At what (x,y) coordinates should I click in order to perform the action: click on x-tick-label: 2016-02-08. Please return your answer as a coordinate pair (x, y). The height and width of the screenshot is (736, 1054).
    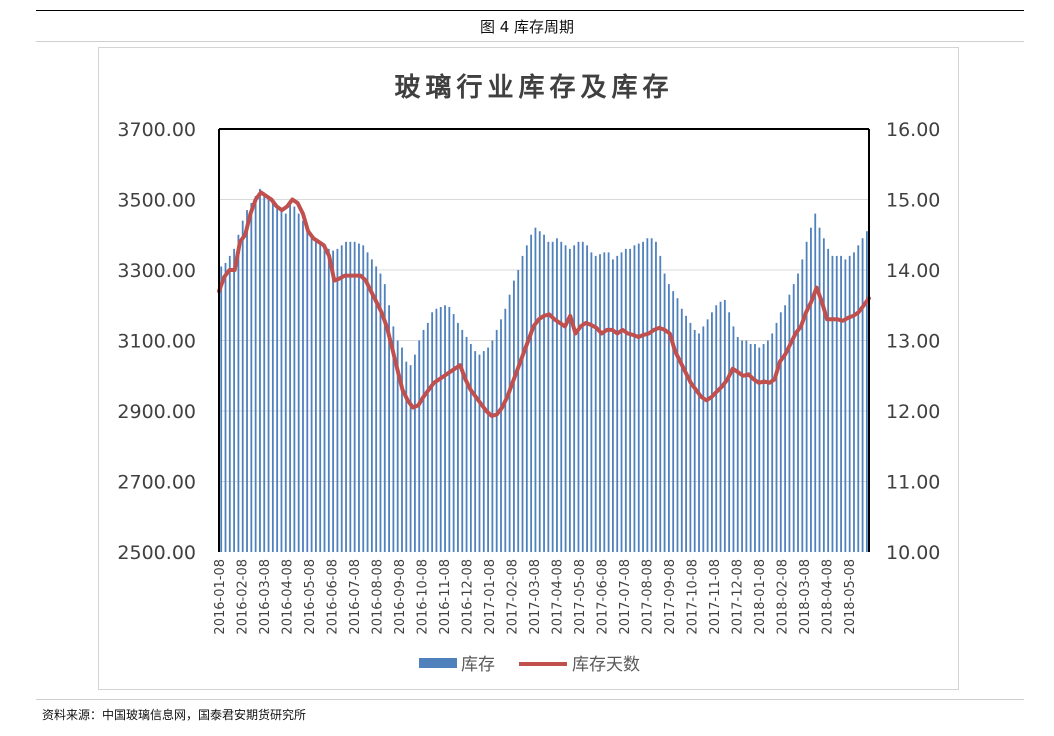
    Looking at the image, I should click on (242, 597).